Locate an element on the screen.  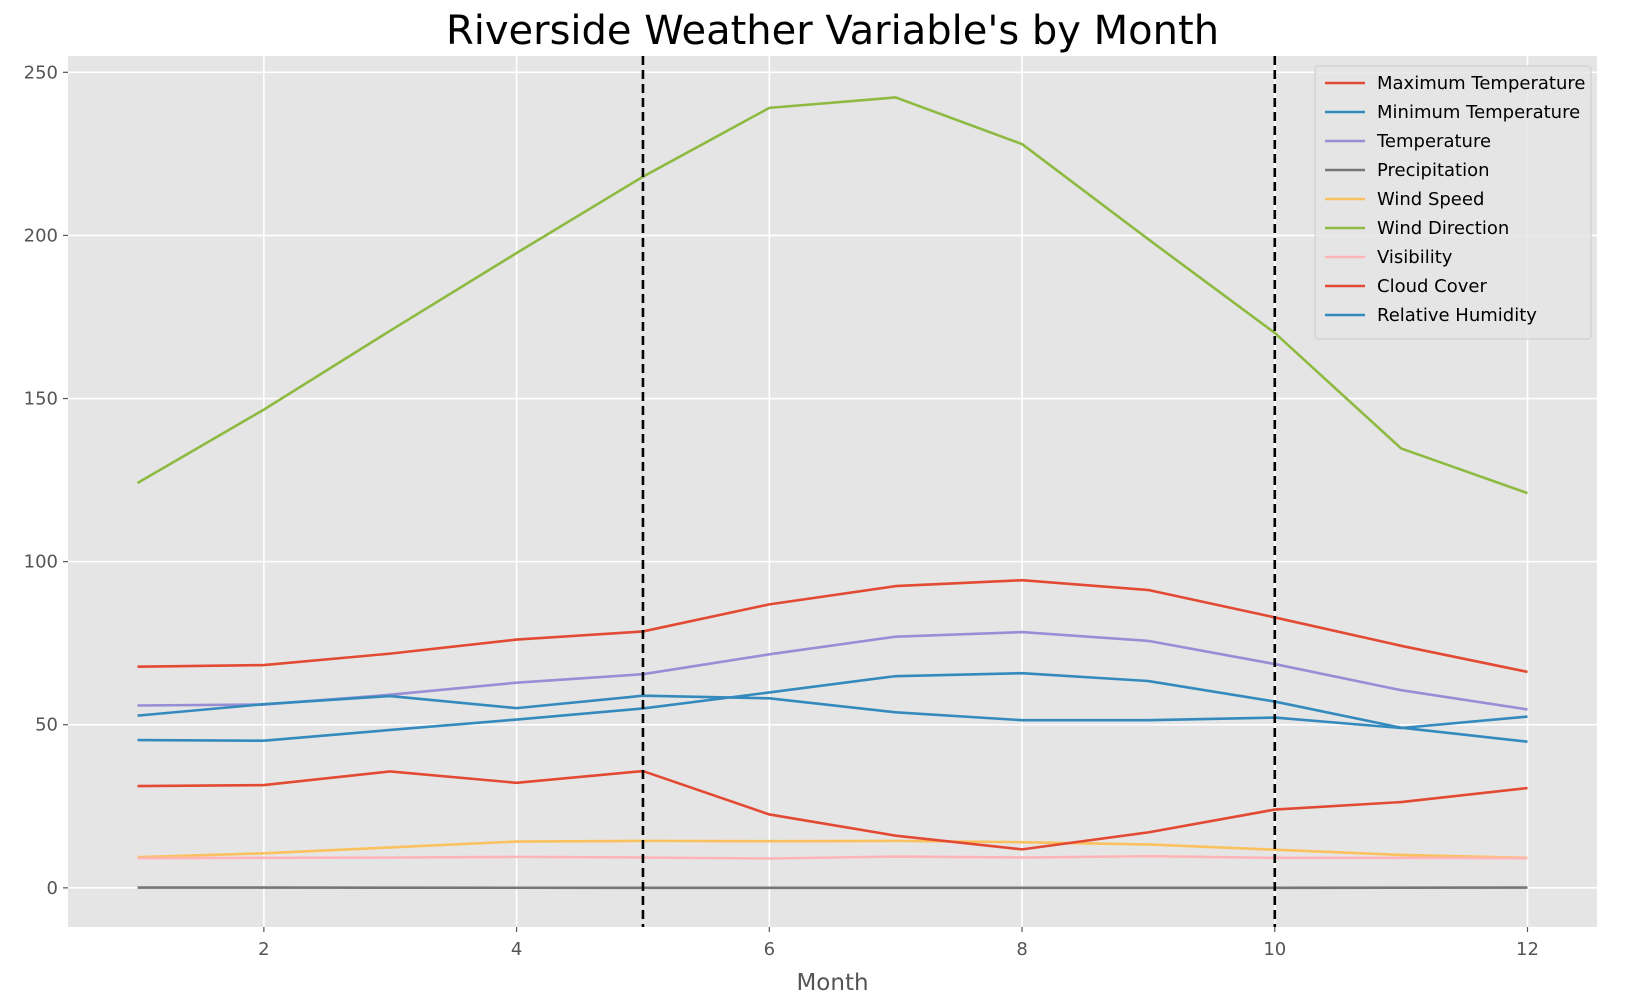
x-tick-label: 12 is located at coordinates (1527, 949).